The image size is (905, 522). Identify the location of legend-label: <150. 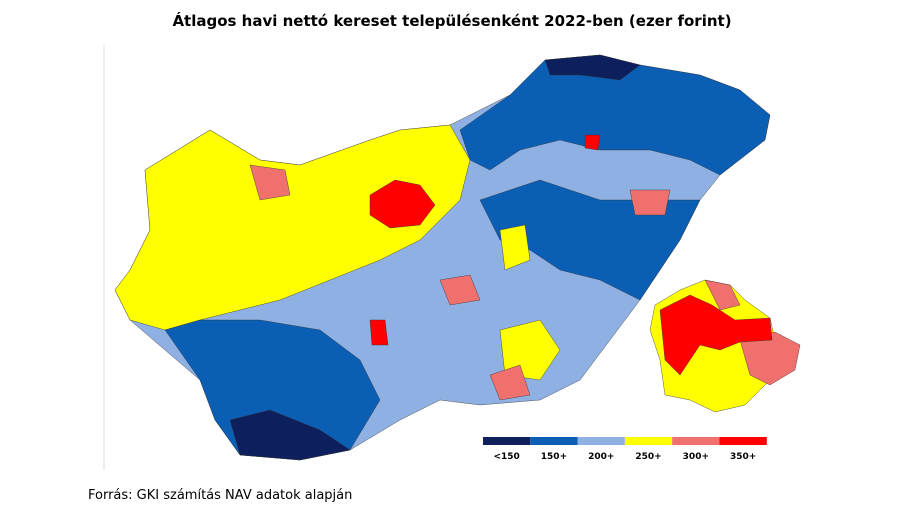
(506, 457).